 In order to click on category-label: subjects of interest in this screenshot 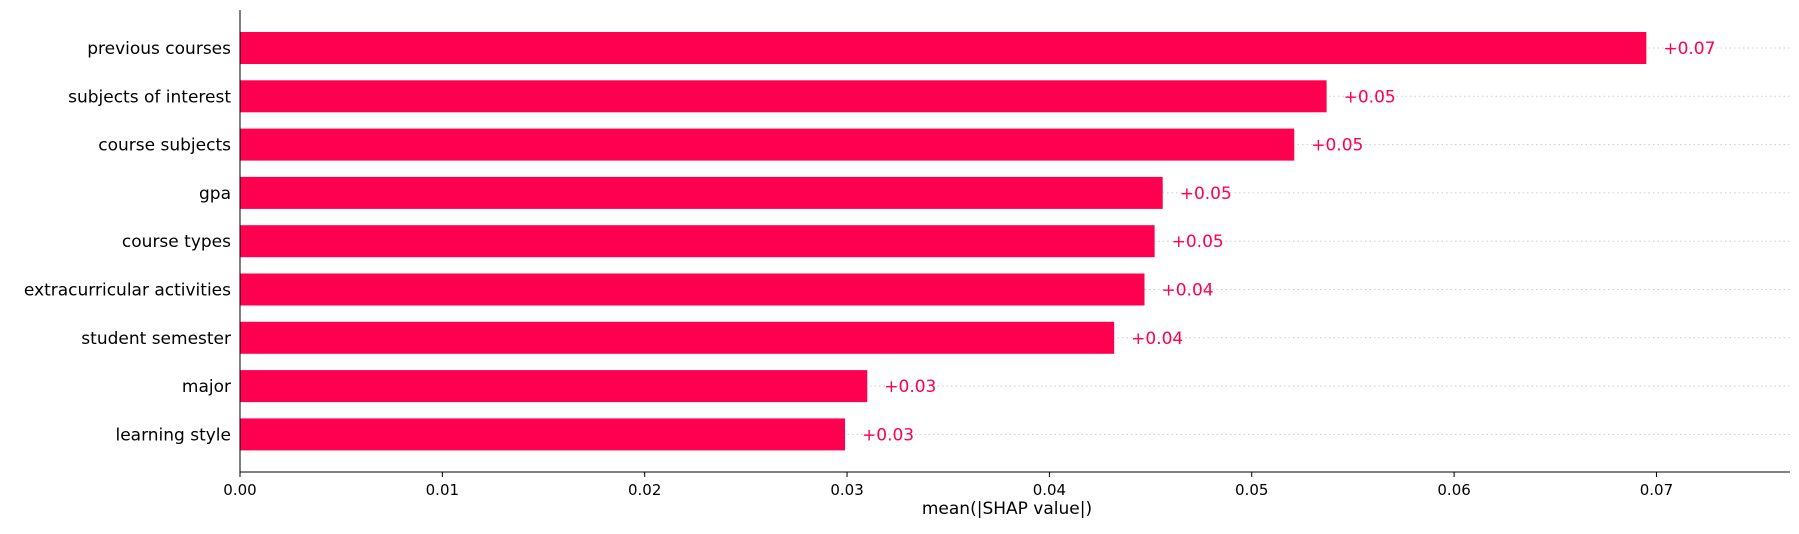, I will do `click(149, 97)`.